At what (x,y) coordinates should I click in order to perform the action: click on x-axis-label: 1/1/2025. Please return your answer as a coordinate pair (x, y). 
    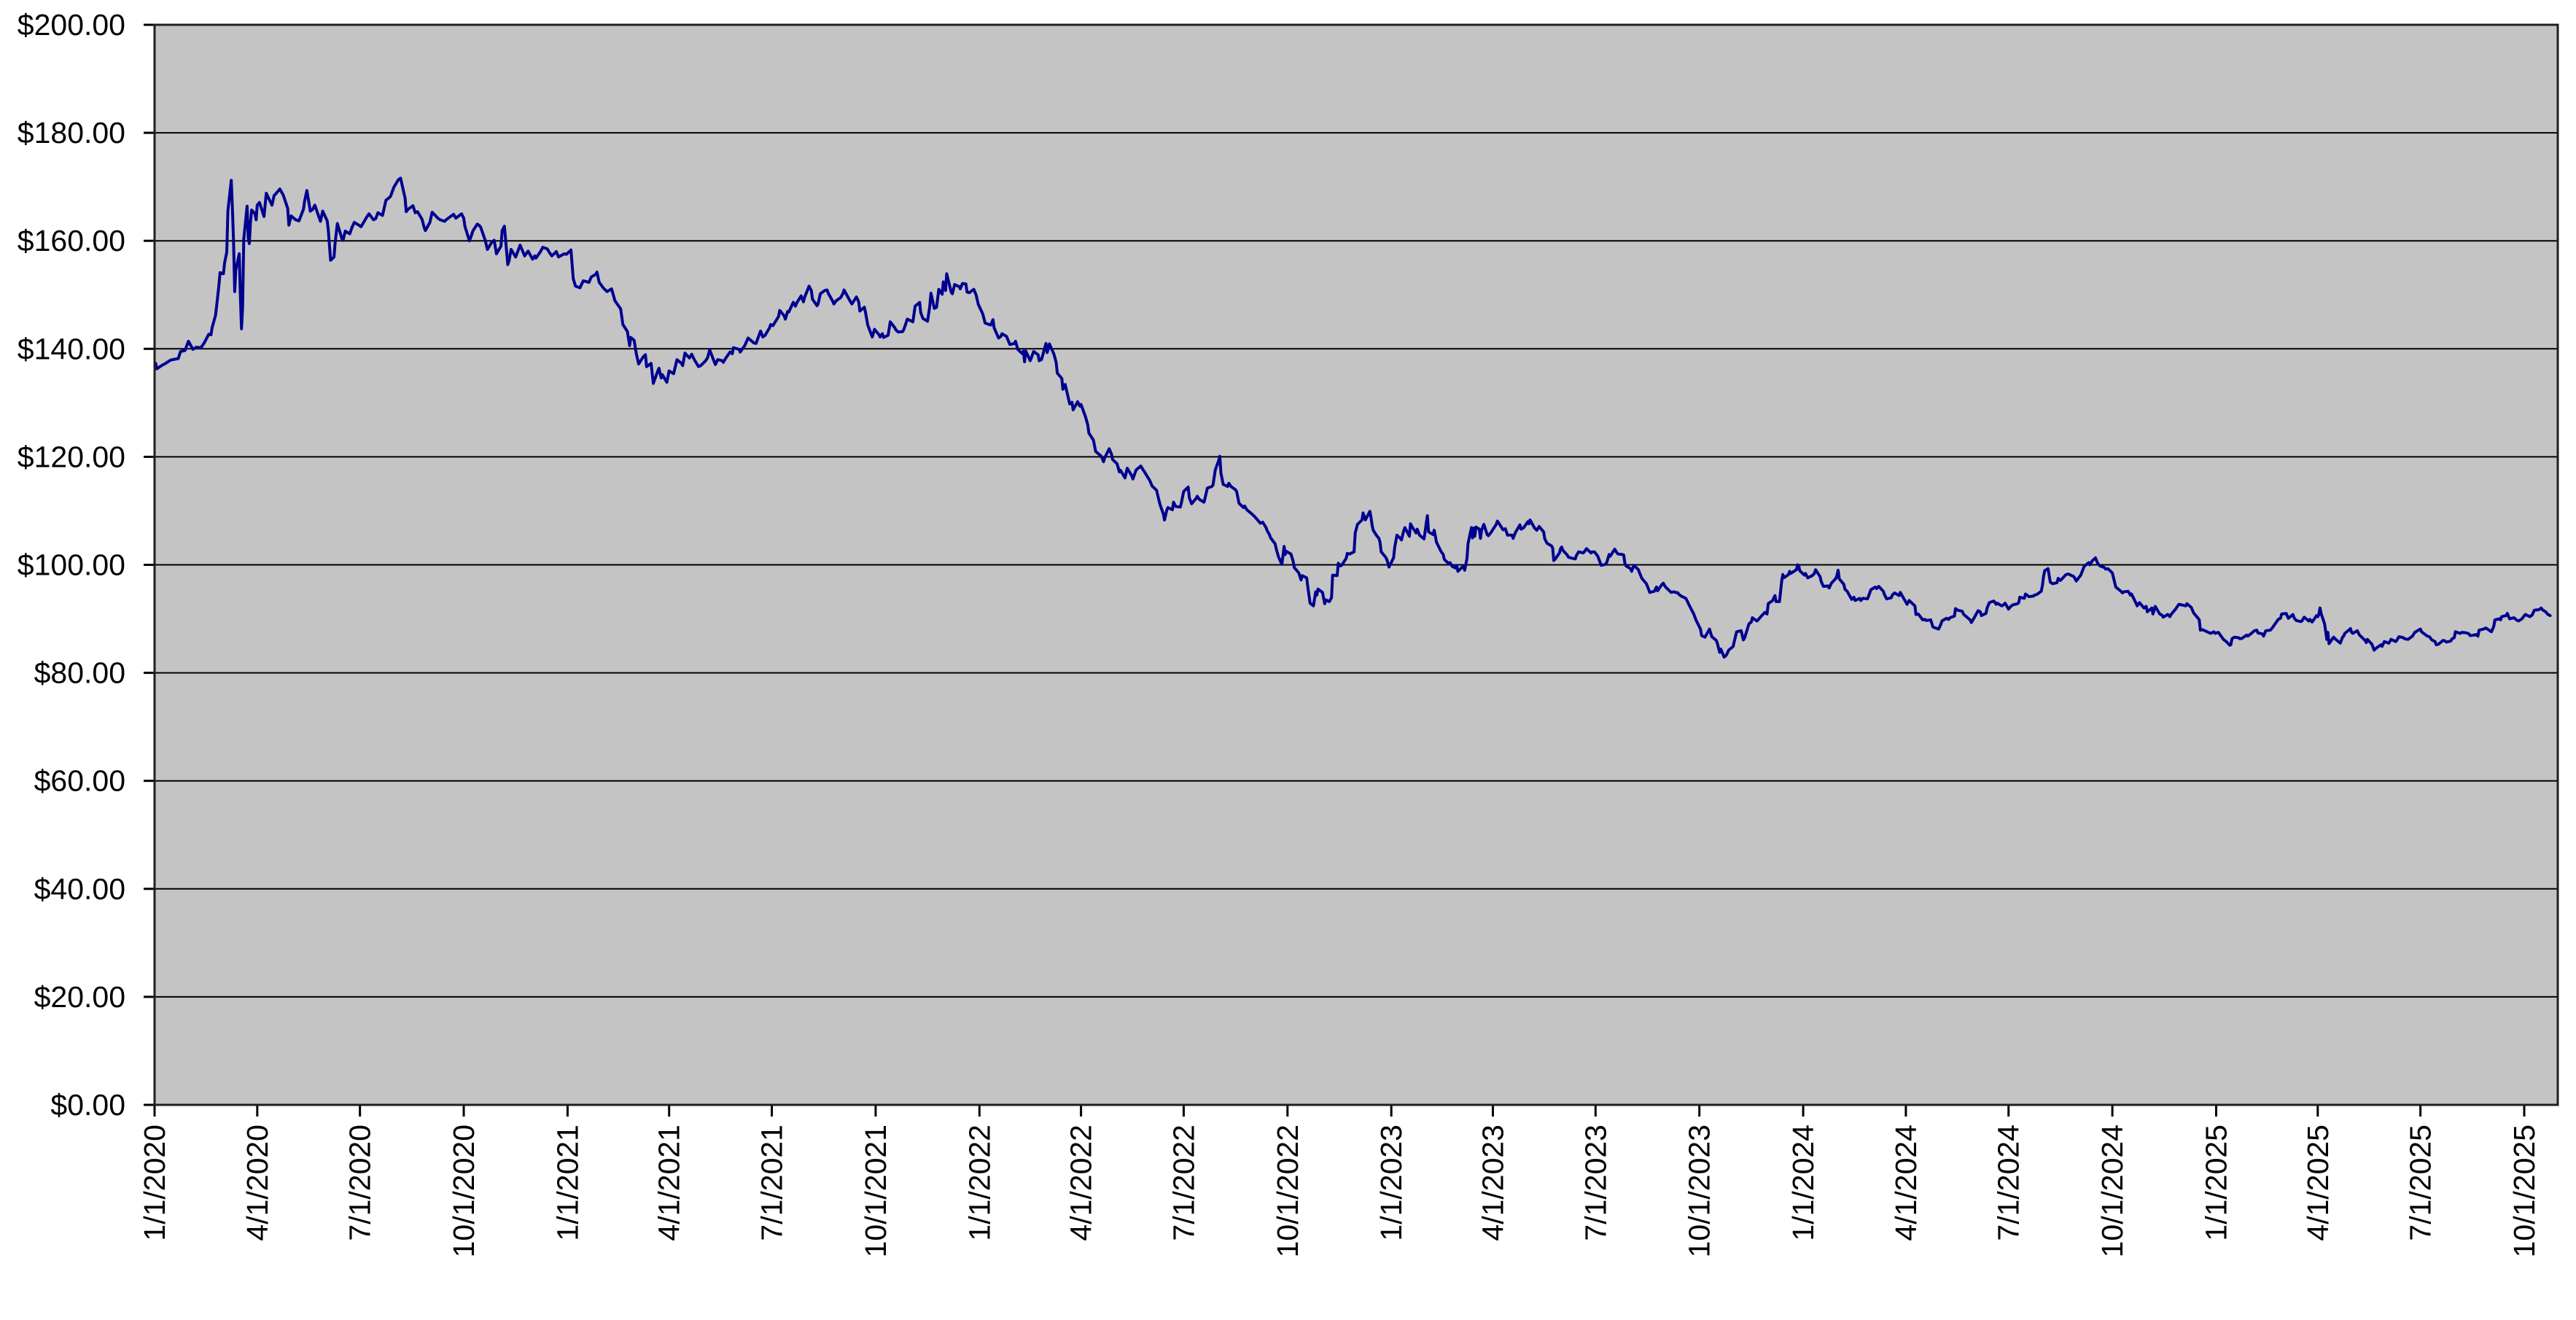
    Looking at the image, I should click on (2216, 1183).